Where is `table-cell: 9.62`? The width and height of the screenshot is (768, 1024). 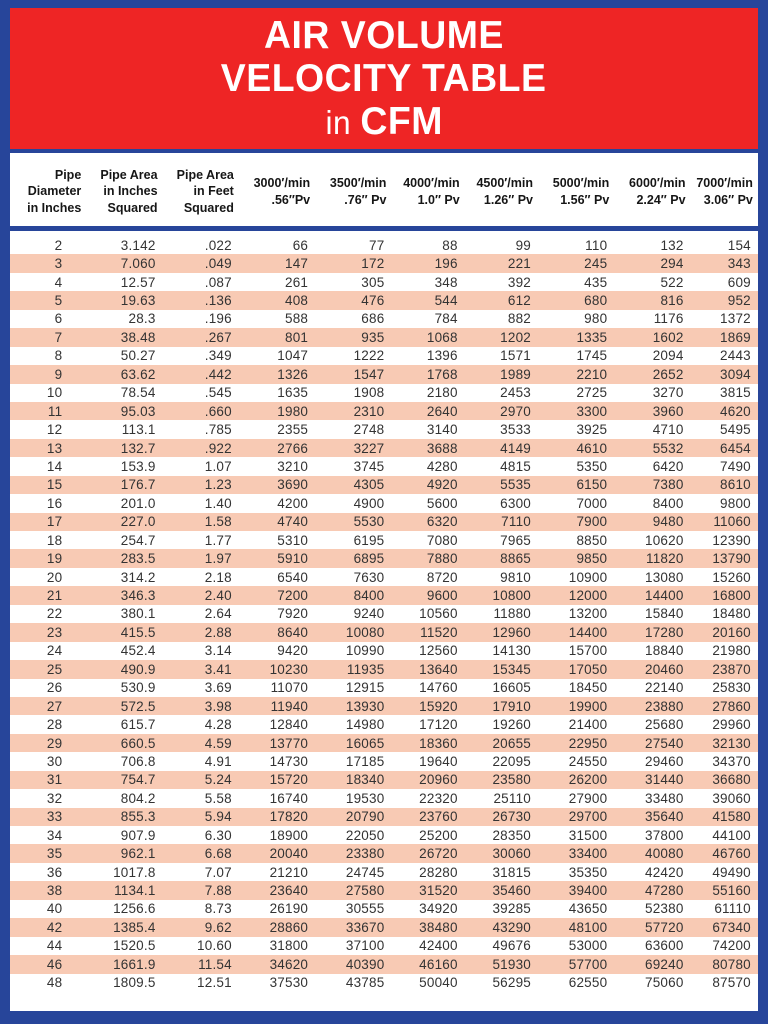
table-cell: 9.62 is located at coordinates (218, 927).